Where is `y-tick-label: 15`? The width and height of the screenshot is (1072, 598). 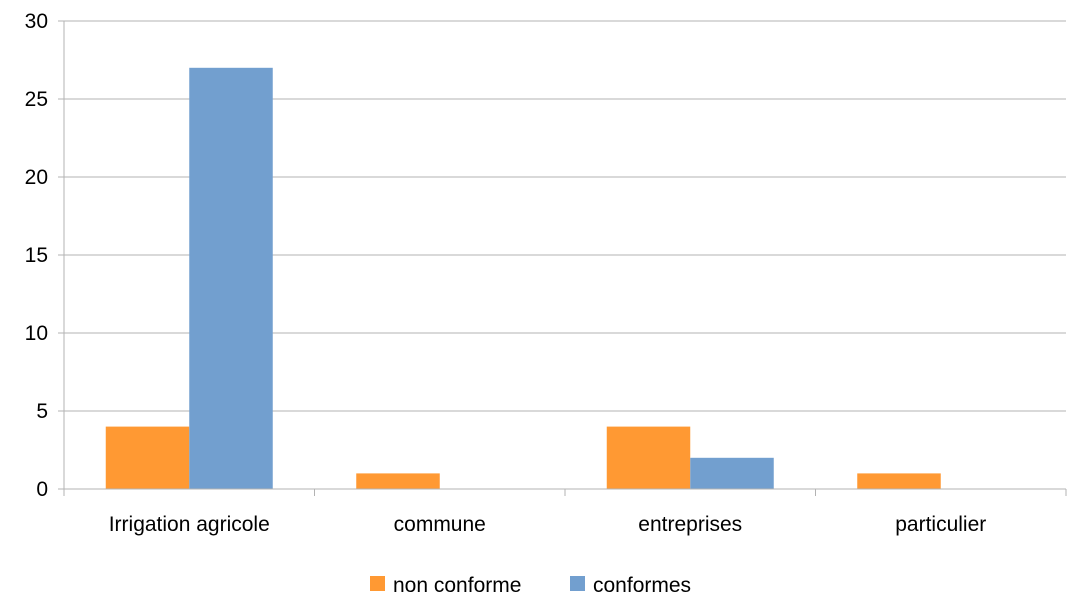
y-tick-label: 15 is located at coordinates (36, 255).